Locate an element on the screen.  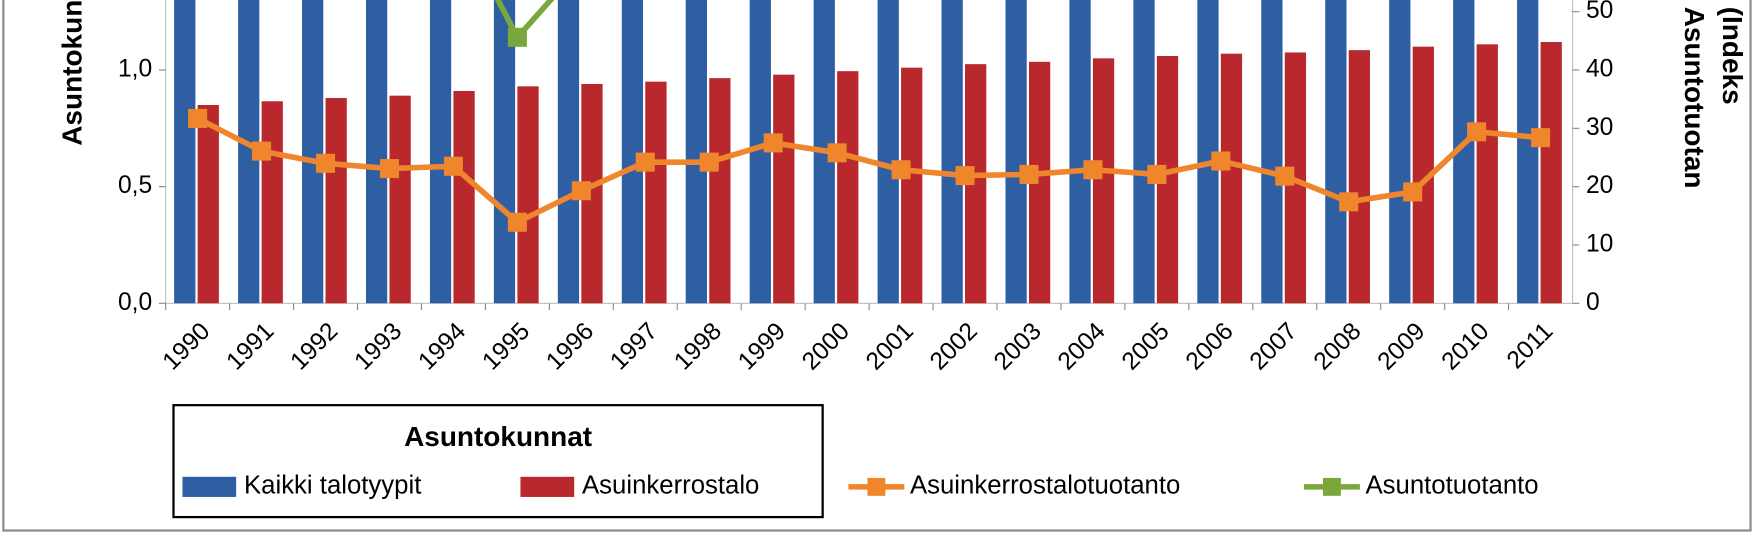
y2-tick-label: 30 is located at coordinates (1599, 127).